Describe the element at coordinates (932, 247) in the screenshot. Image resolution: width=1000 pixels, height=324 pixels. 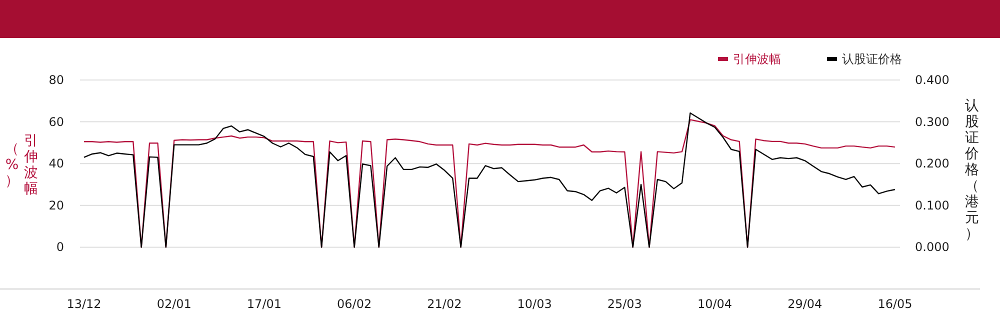
I see `y2-tick-label: 0.000` at that location.